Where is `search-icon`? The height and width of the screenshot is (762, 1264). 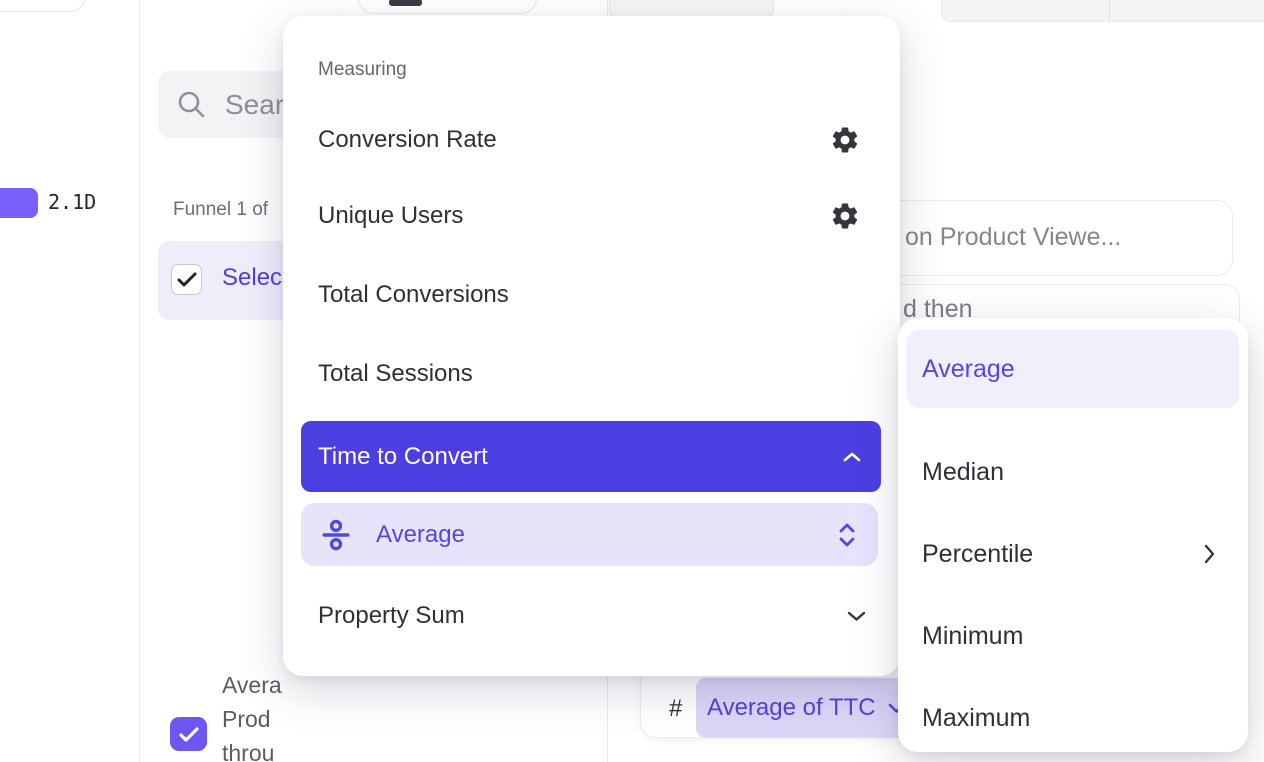
search-icon is located at coordinates (191, 104).